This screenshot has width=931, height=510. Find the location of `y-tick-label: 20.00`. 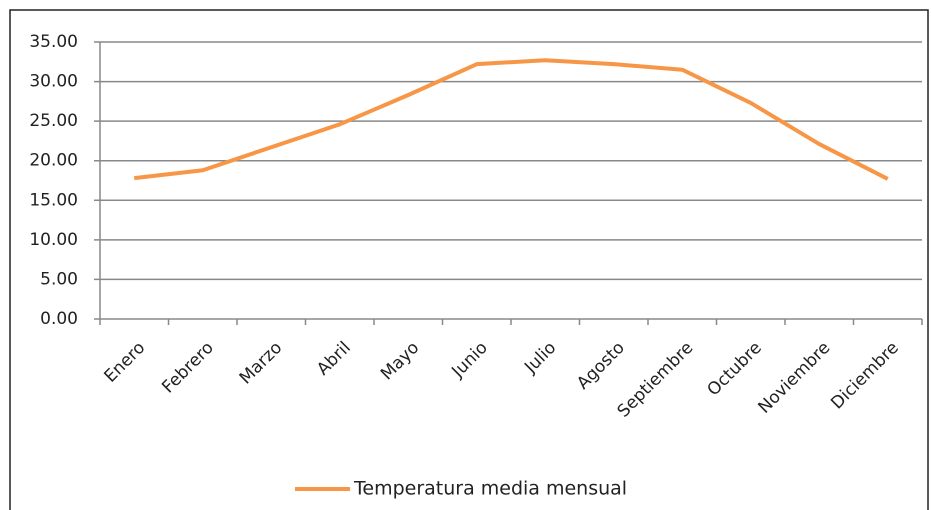

y-tick-label: 20.00 is located at coordinates (53, 161).